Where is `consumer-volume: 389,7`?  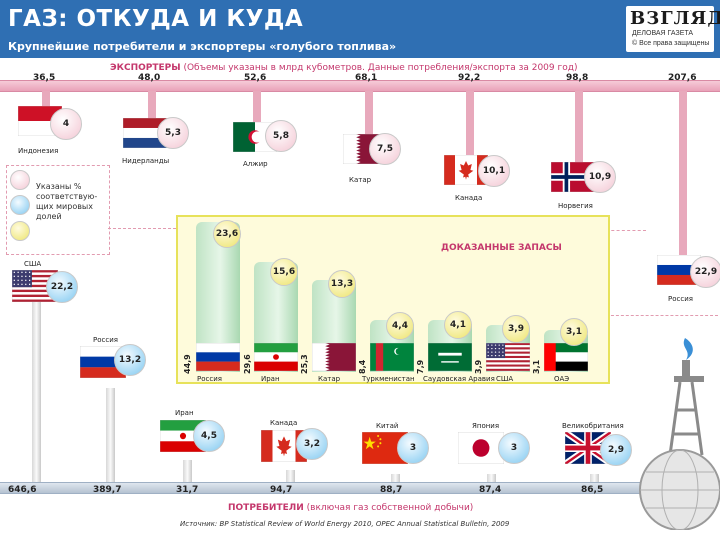 consumer-volume: 389,7 is located at coordinates (107, 490).